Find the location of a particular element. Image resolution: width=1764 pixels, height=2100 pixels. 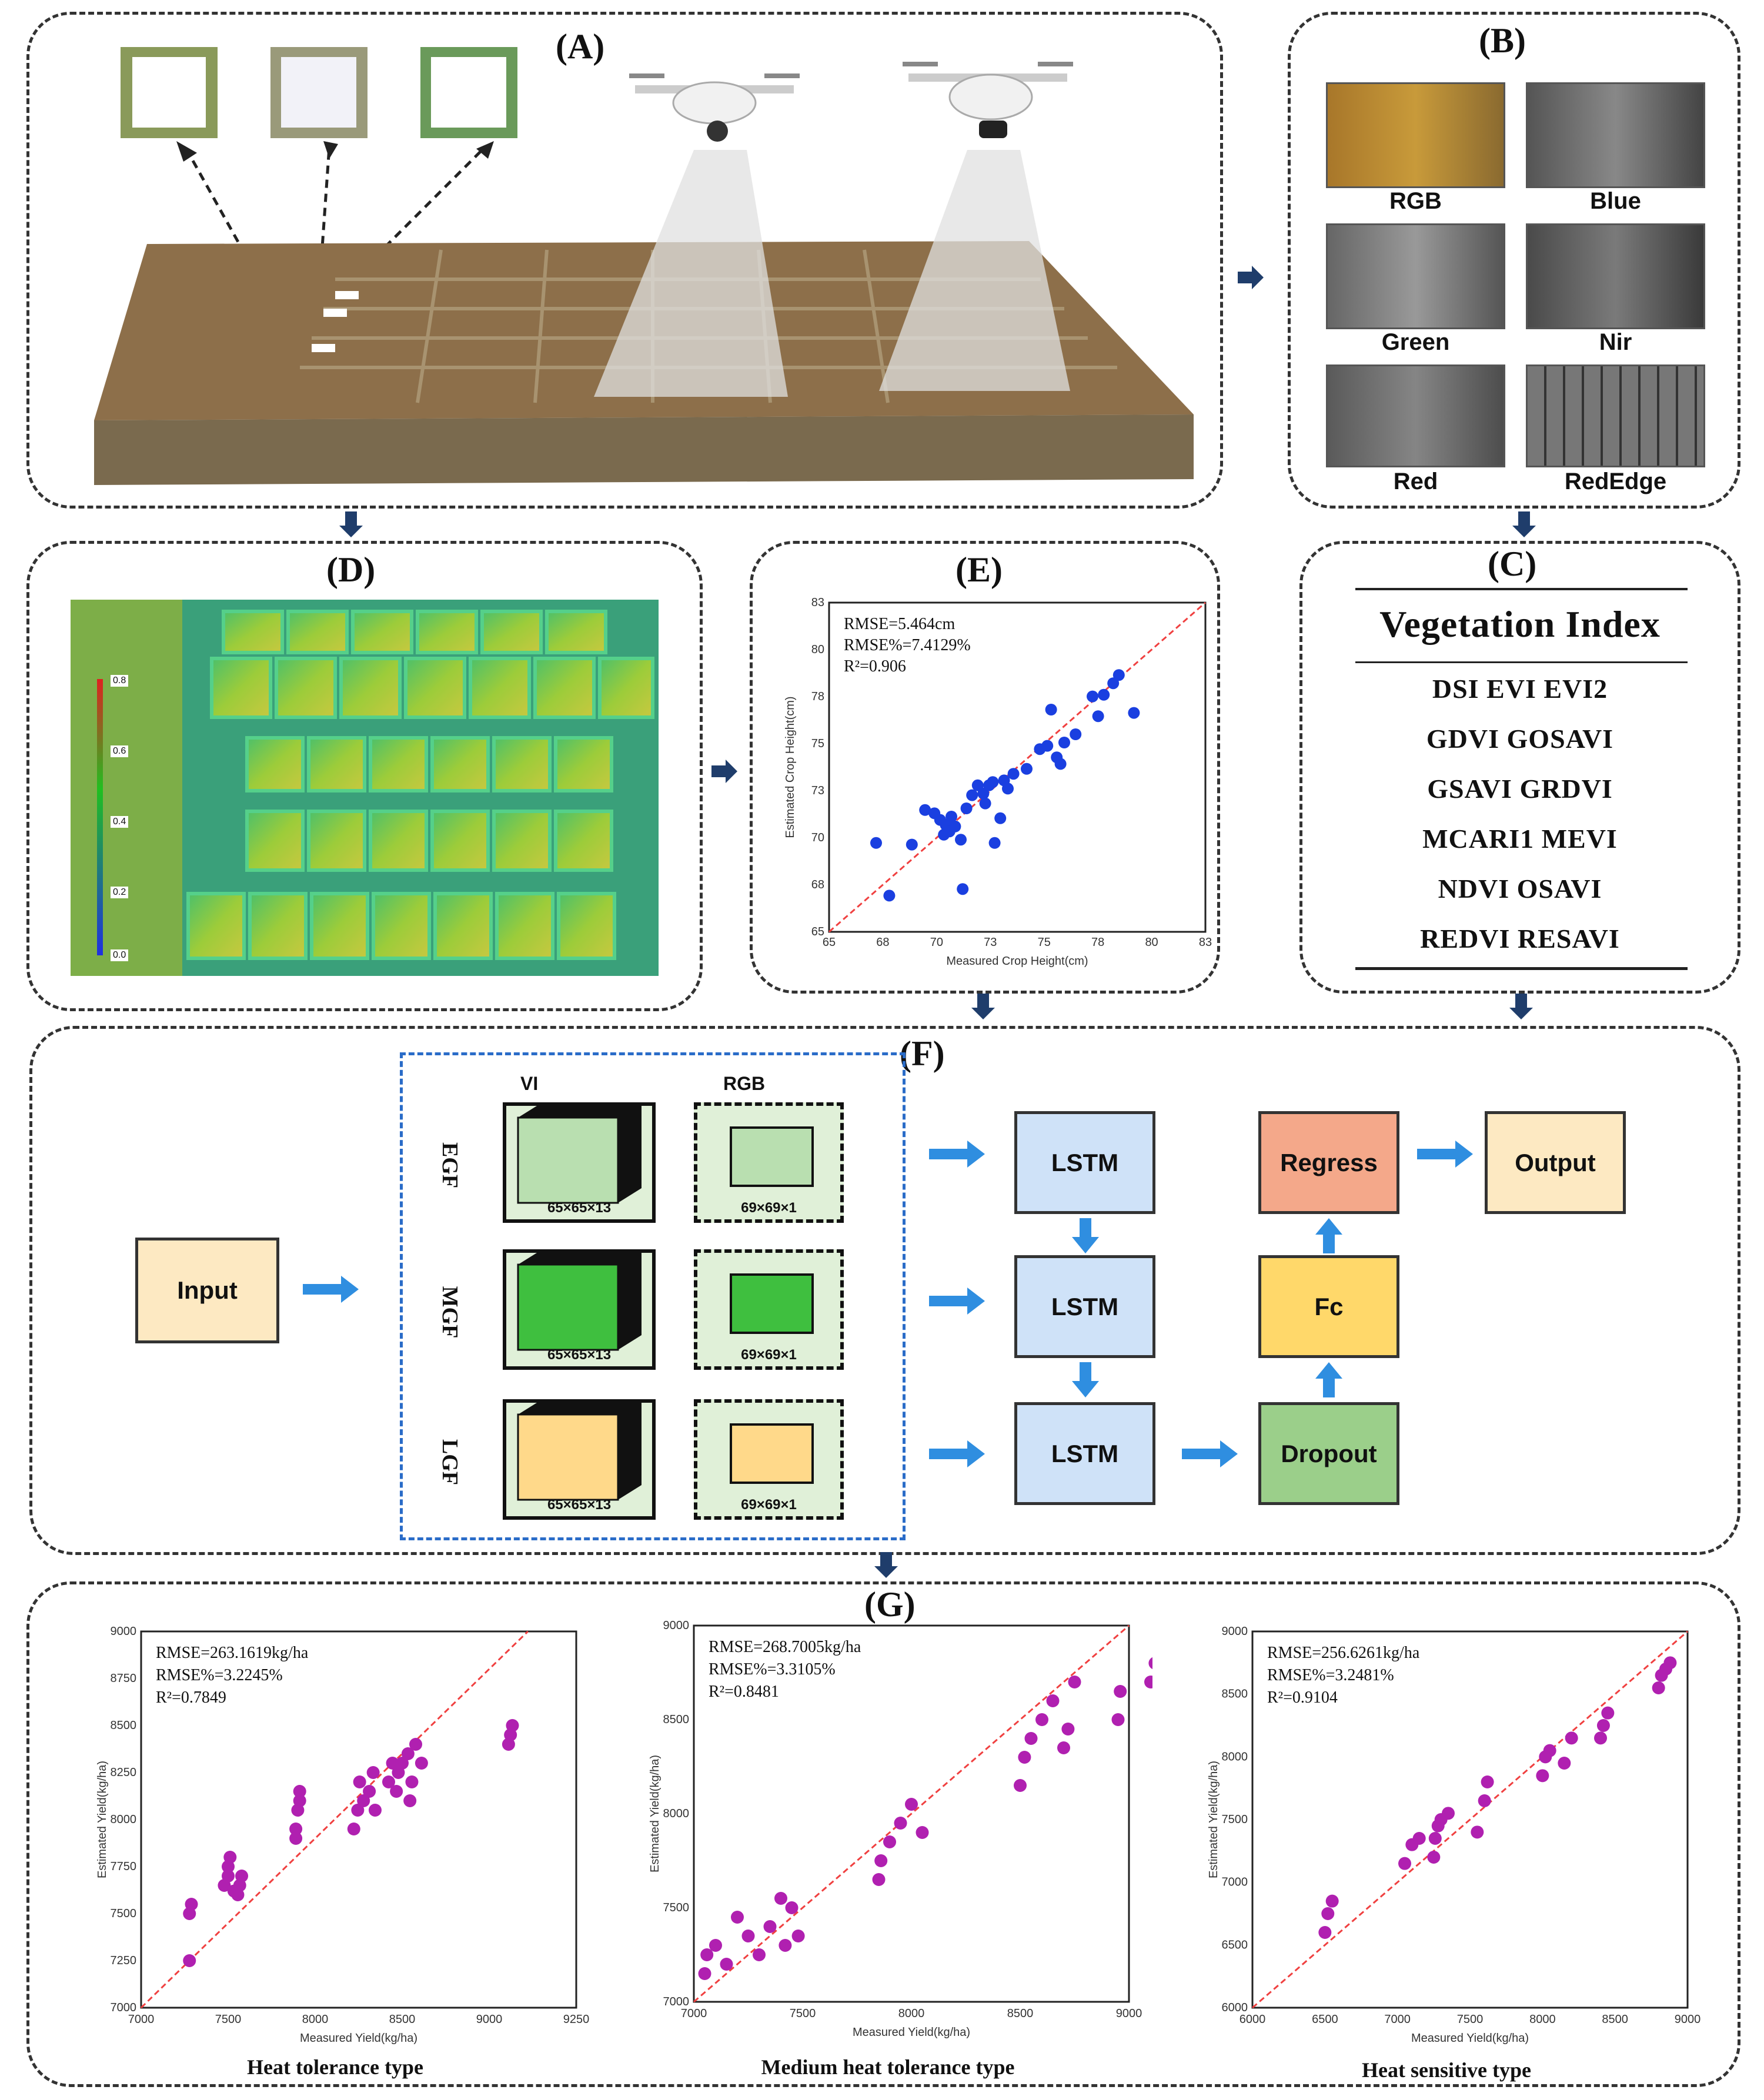

rgb-patch-egf: 69×69×1 is located at coordinates (769, 1162).